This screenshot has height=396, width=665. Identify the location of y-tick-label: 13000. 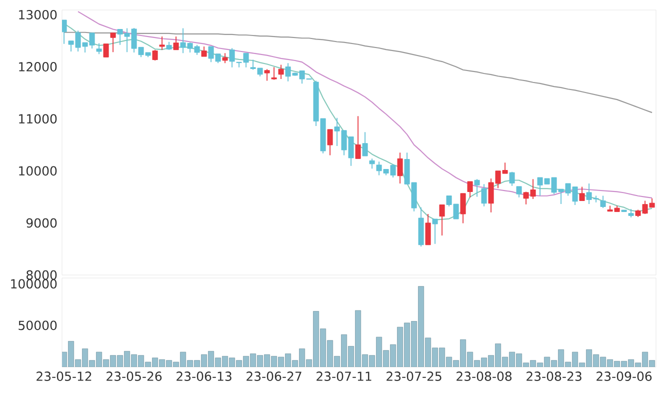
(38, 15).